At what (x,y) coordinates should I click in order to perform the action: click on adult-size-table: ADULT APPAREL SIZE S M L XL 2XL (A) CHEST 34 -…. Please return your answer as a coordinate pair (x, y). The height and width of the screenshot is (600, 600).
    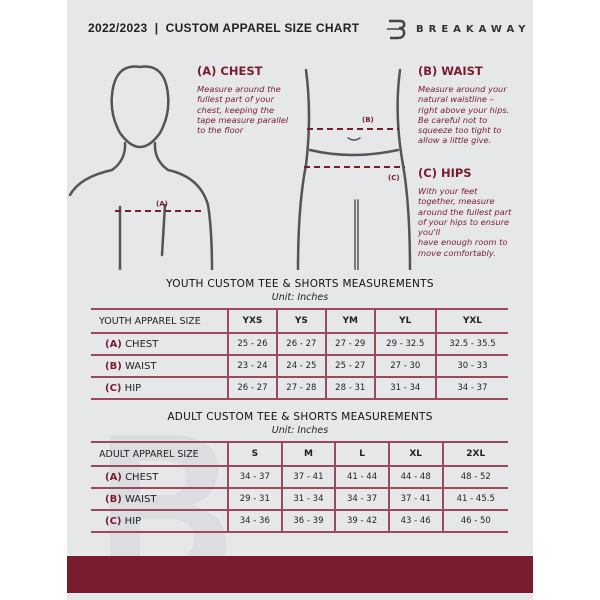
    Looking at the image, I should click on (299, 487).